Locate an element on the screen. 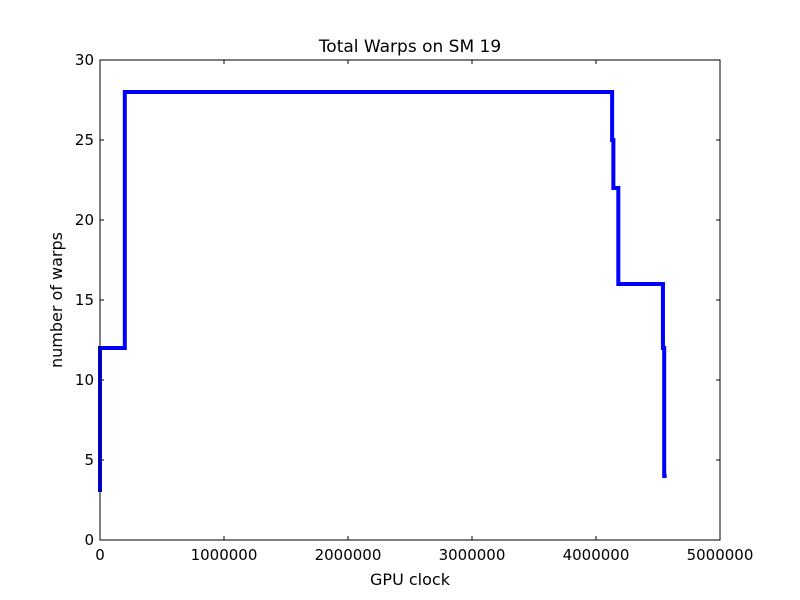 The image size is (800, 600). x-tick-label: 5000000 is located at coordinates (720, 555).